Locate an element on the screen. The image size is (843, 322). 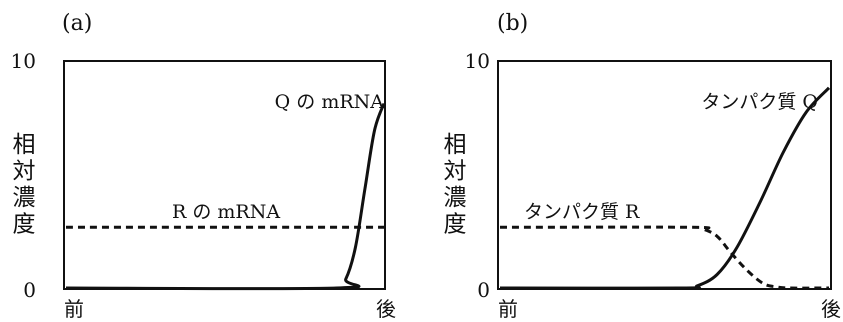
panel-a-series-label-q: Q の mRNA is located at coordinates (330, 102).